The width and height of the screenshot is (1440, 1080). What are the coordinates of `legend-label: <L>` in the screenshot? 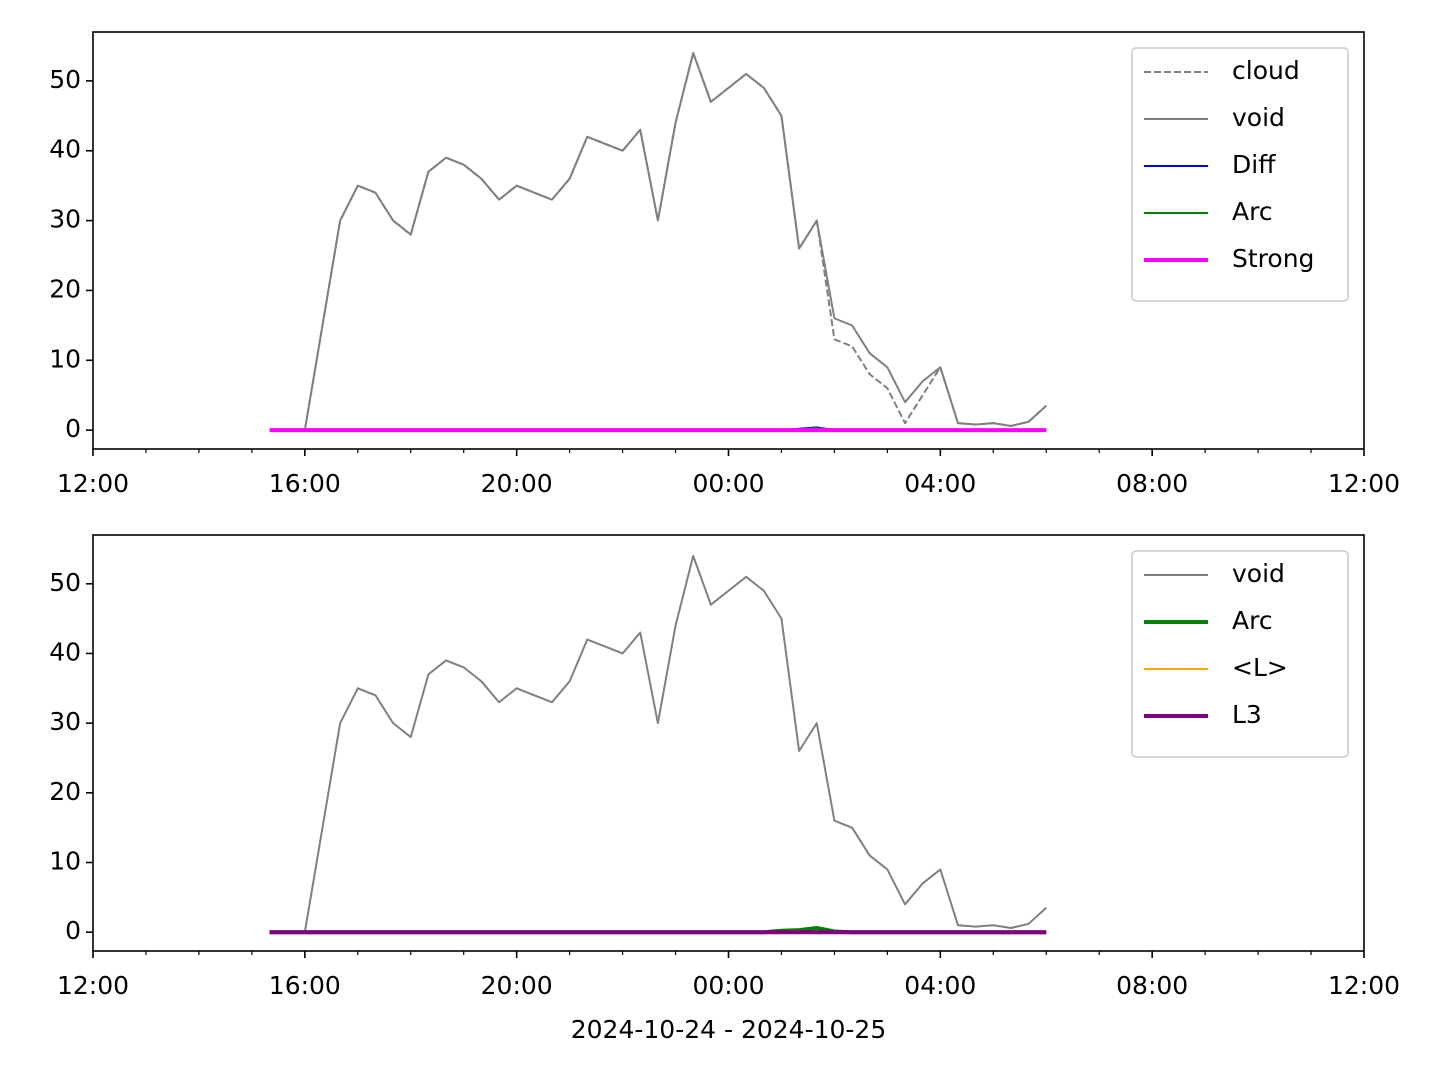 It's located at (1260, 667).